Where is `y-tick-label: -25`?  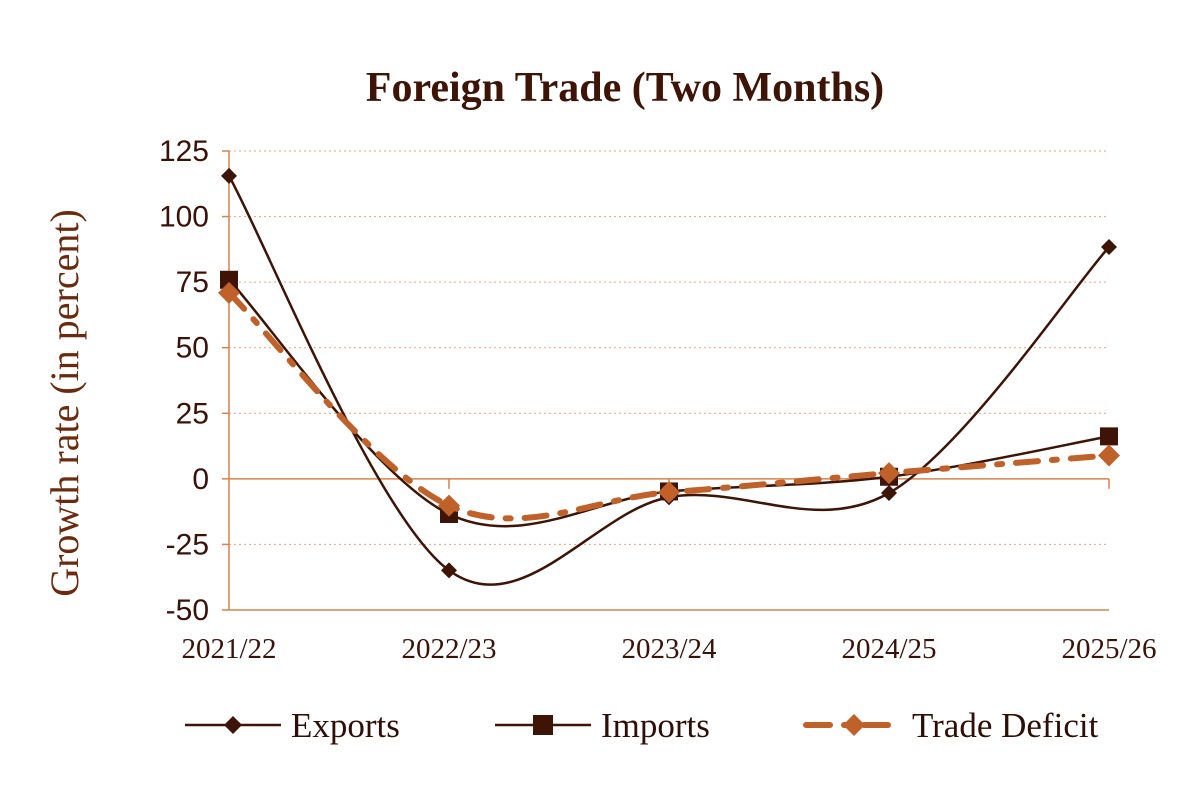
y-tick-label: -25 is located at coordinates (187, 544).